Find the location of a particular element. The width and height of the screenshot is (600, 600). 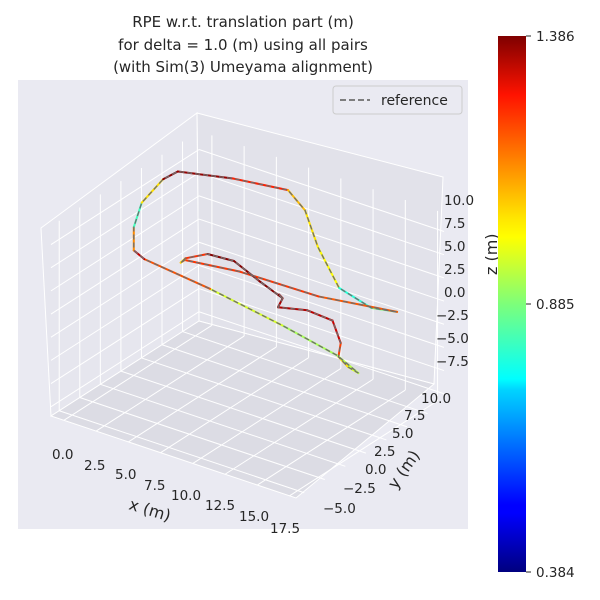

y-axis-ticks: −5.0 −2.5 0.0 2.5 5.0 7.5 10.0 is located at coordinates (387, 454).